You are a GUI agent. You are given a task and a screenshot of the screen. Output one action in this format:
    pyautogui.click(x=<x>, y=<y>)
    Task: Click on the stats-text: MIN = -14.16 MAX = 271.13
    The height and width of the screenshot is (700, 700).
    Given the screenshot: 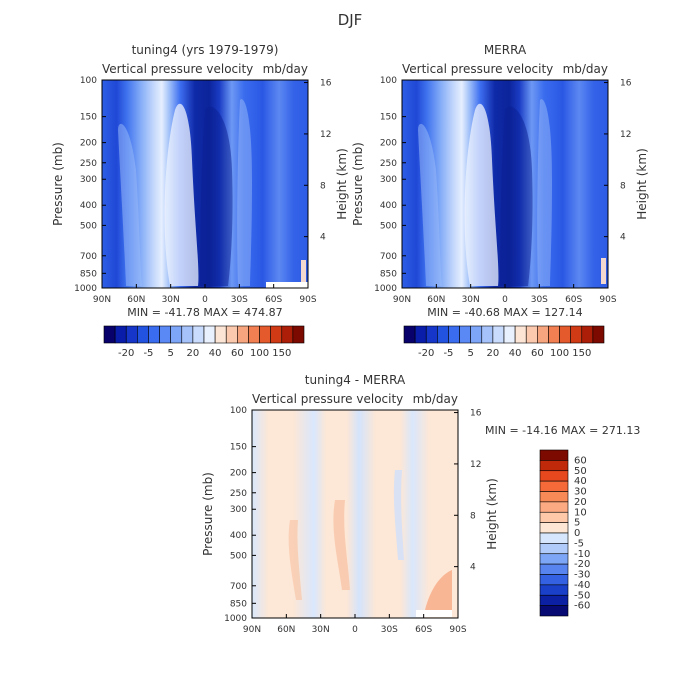 What is the action you would take?
    pyautogui.click(x=562, y=430)
    